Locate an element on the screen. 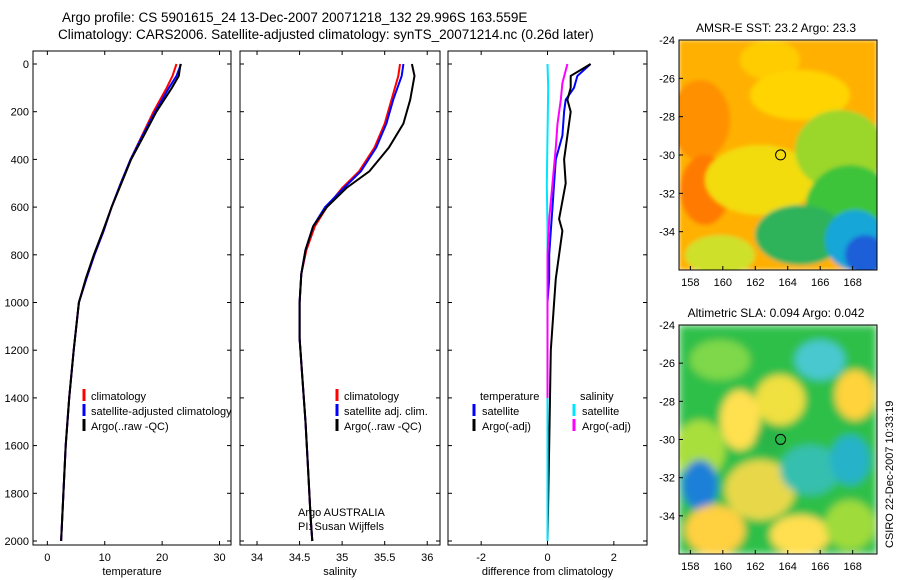 Image resolution: width=900 pixels, height=580 pixels. legend-label: temperature is located at coordinates (509, 397).